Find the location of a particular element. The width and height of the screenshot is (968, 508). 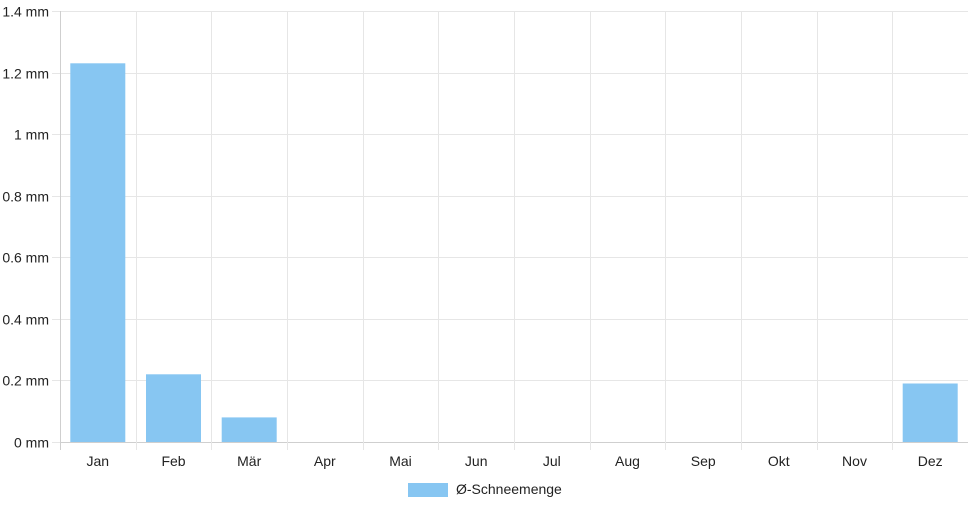

bar-mär is located at coordinates (249, 429).